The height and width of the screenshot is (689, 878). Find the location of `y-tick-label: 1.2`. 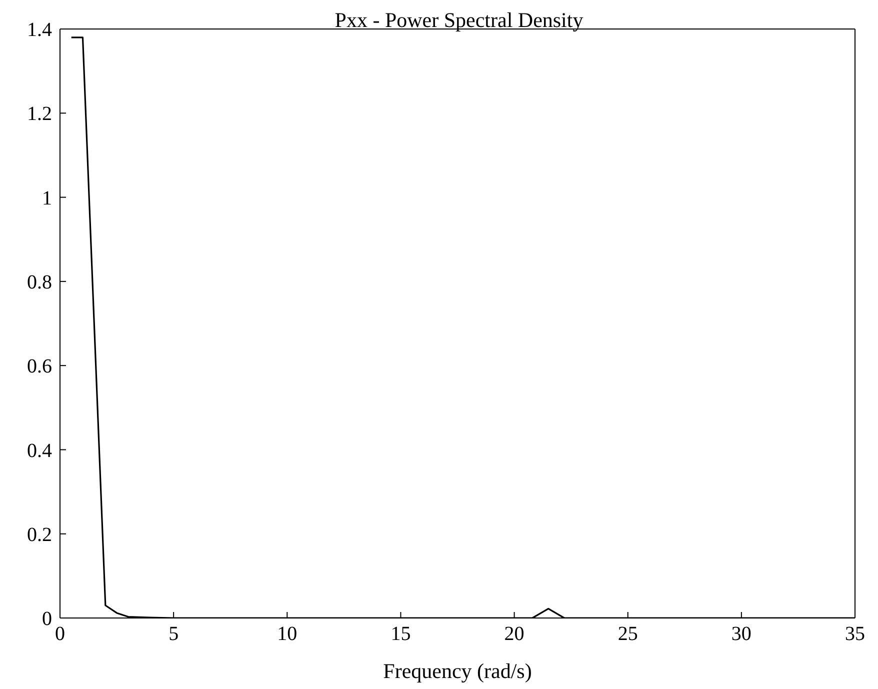

y-tick-label: 1.2 is located at coordinates (39, 114).